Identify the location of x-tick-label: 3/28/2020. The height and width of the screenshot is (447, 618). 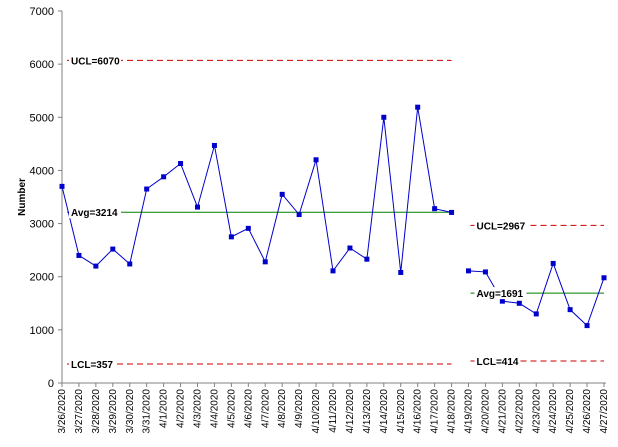
(96, 411).